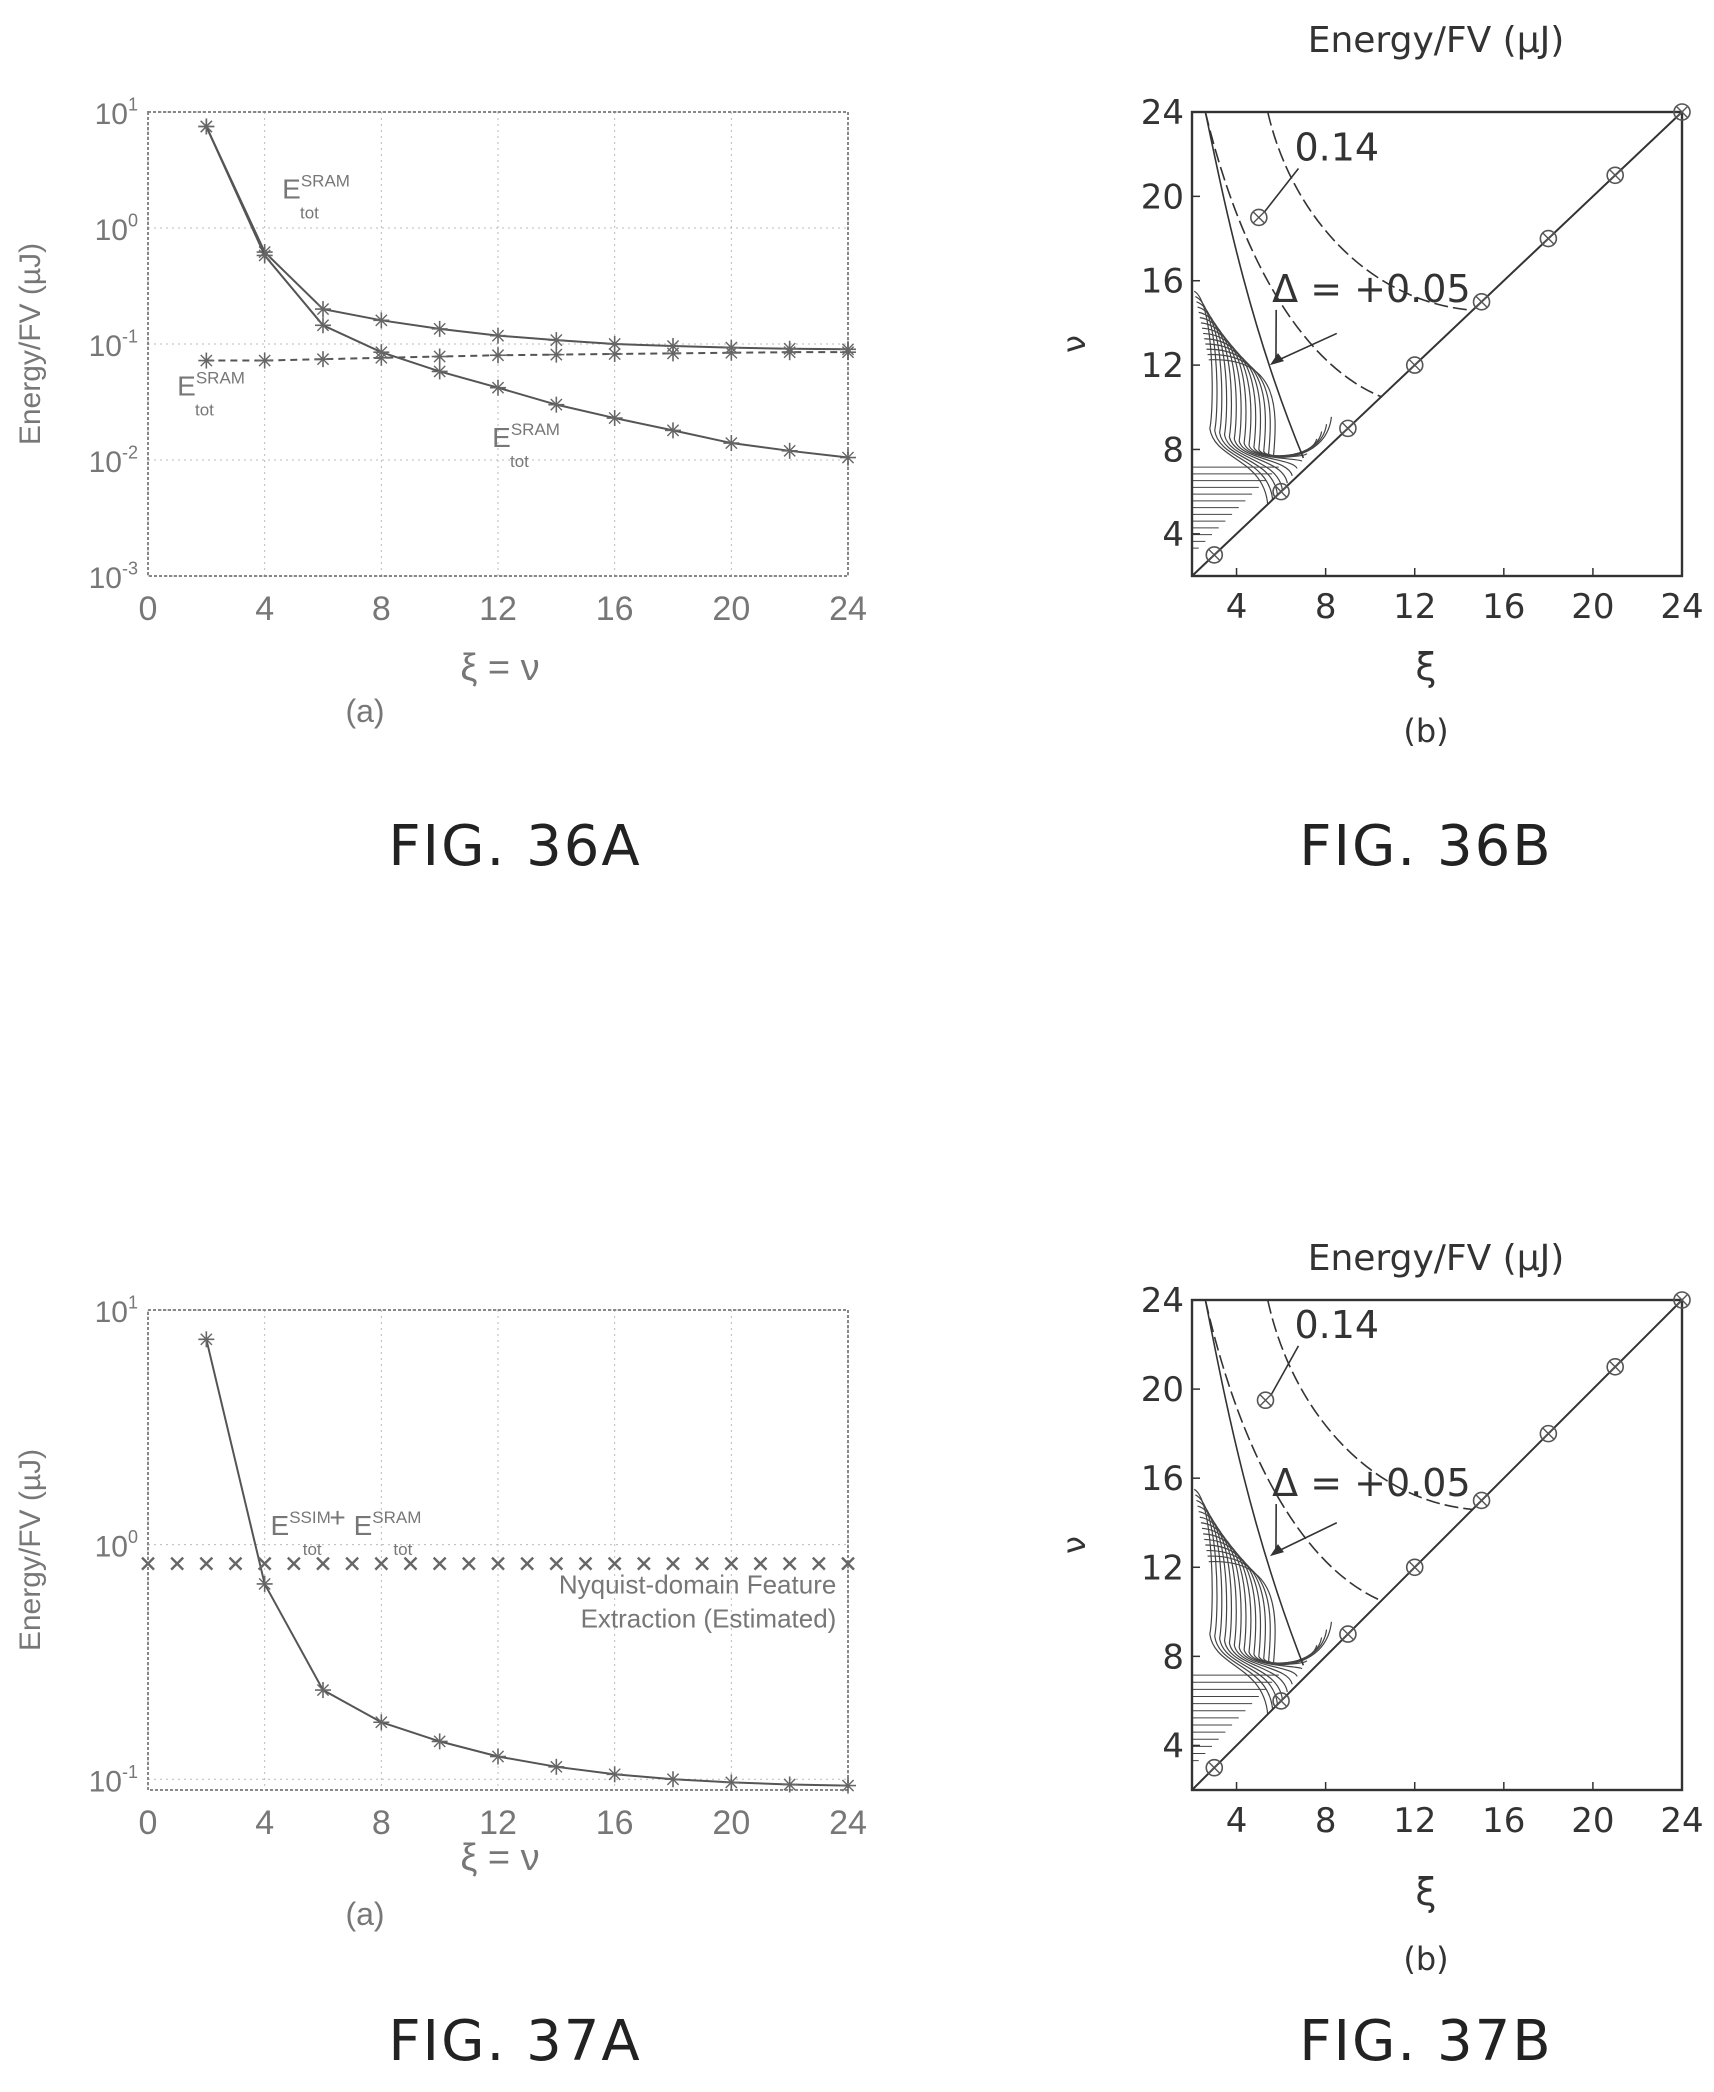  I want to click on annotation-text: Nyquist-domain Feature, so click(697, 1584).